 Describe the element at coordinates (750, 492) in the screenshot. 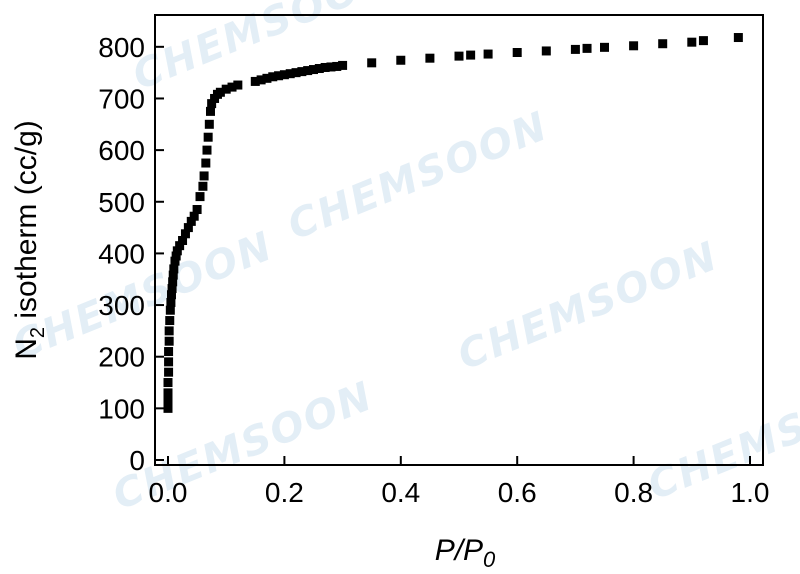

I see `x-tick-label: 1.0` at that location.